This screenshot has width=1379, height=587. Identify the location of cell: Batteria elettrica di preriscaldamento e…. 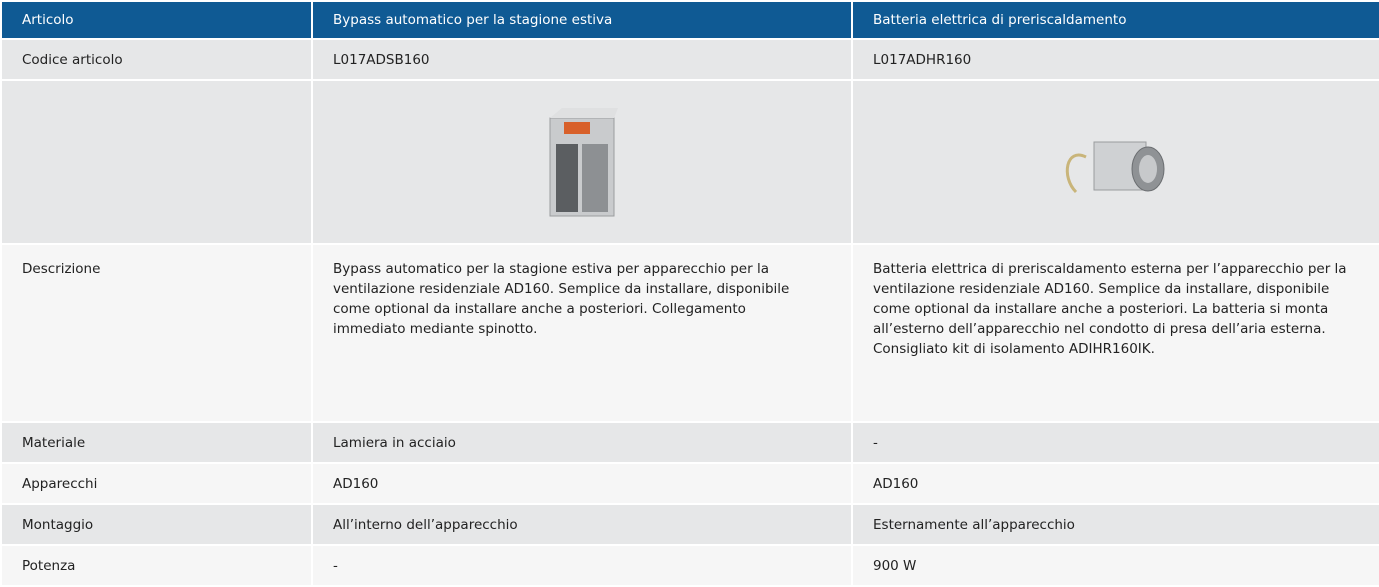
(1115, 333).